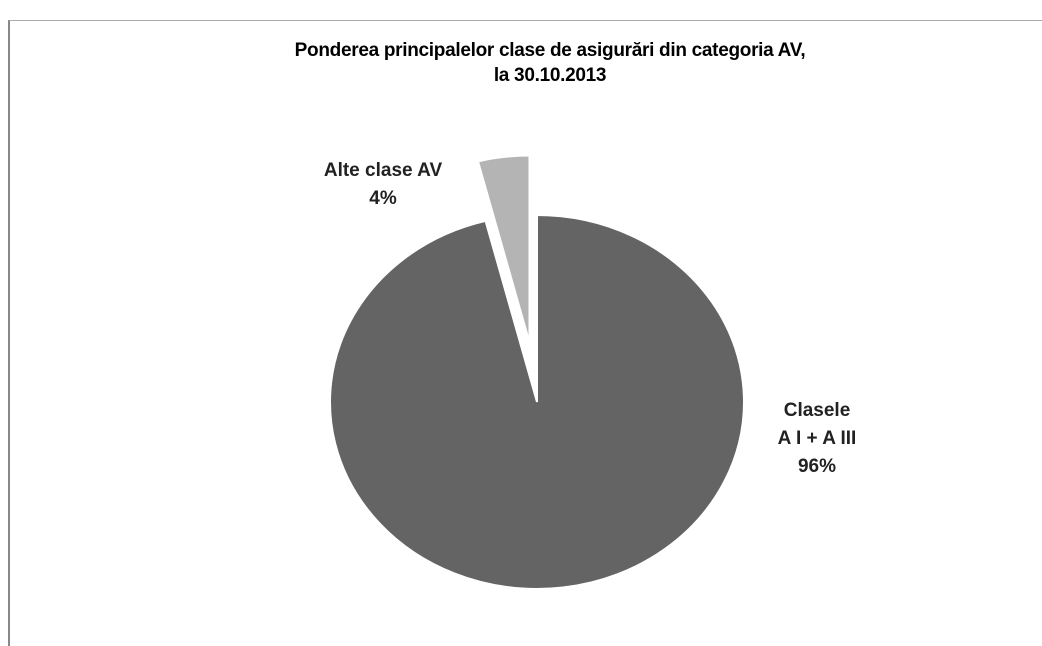 This screenshot has width=1042, height=646. I want to click on value-label: 96%, so click(817, 466).